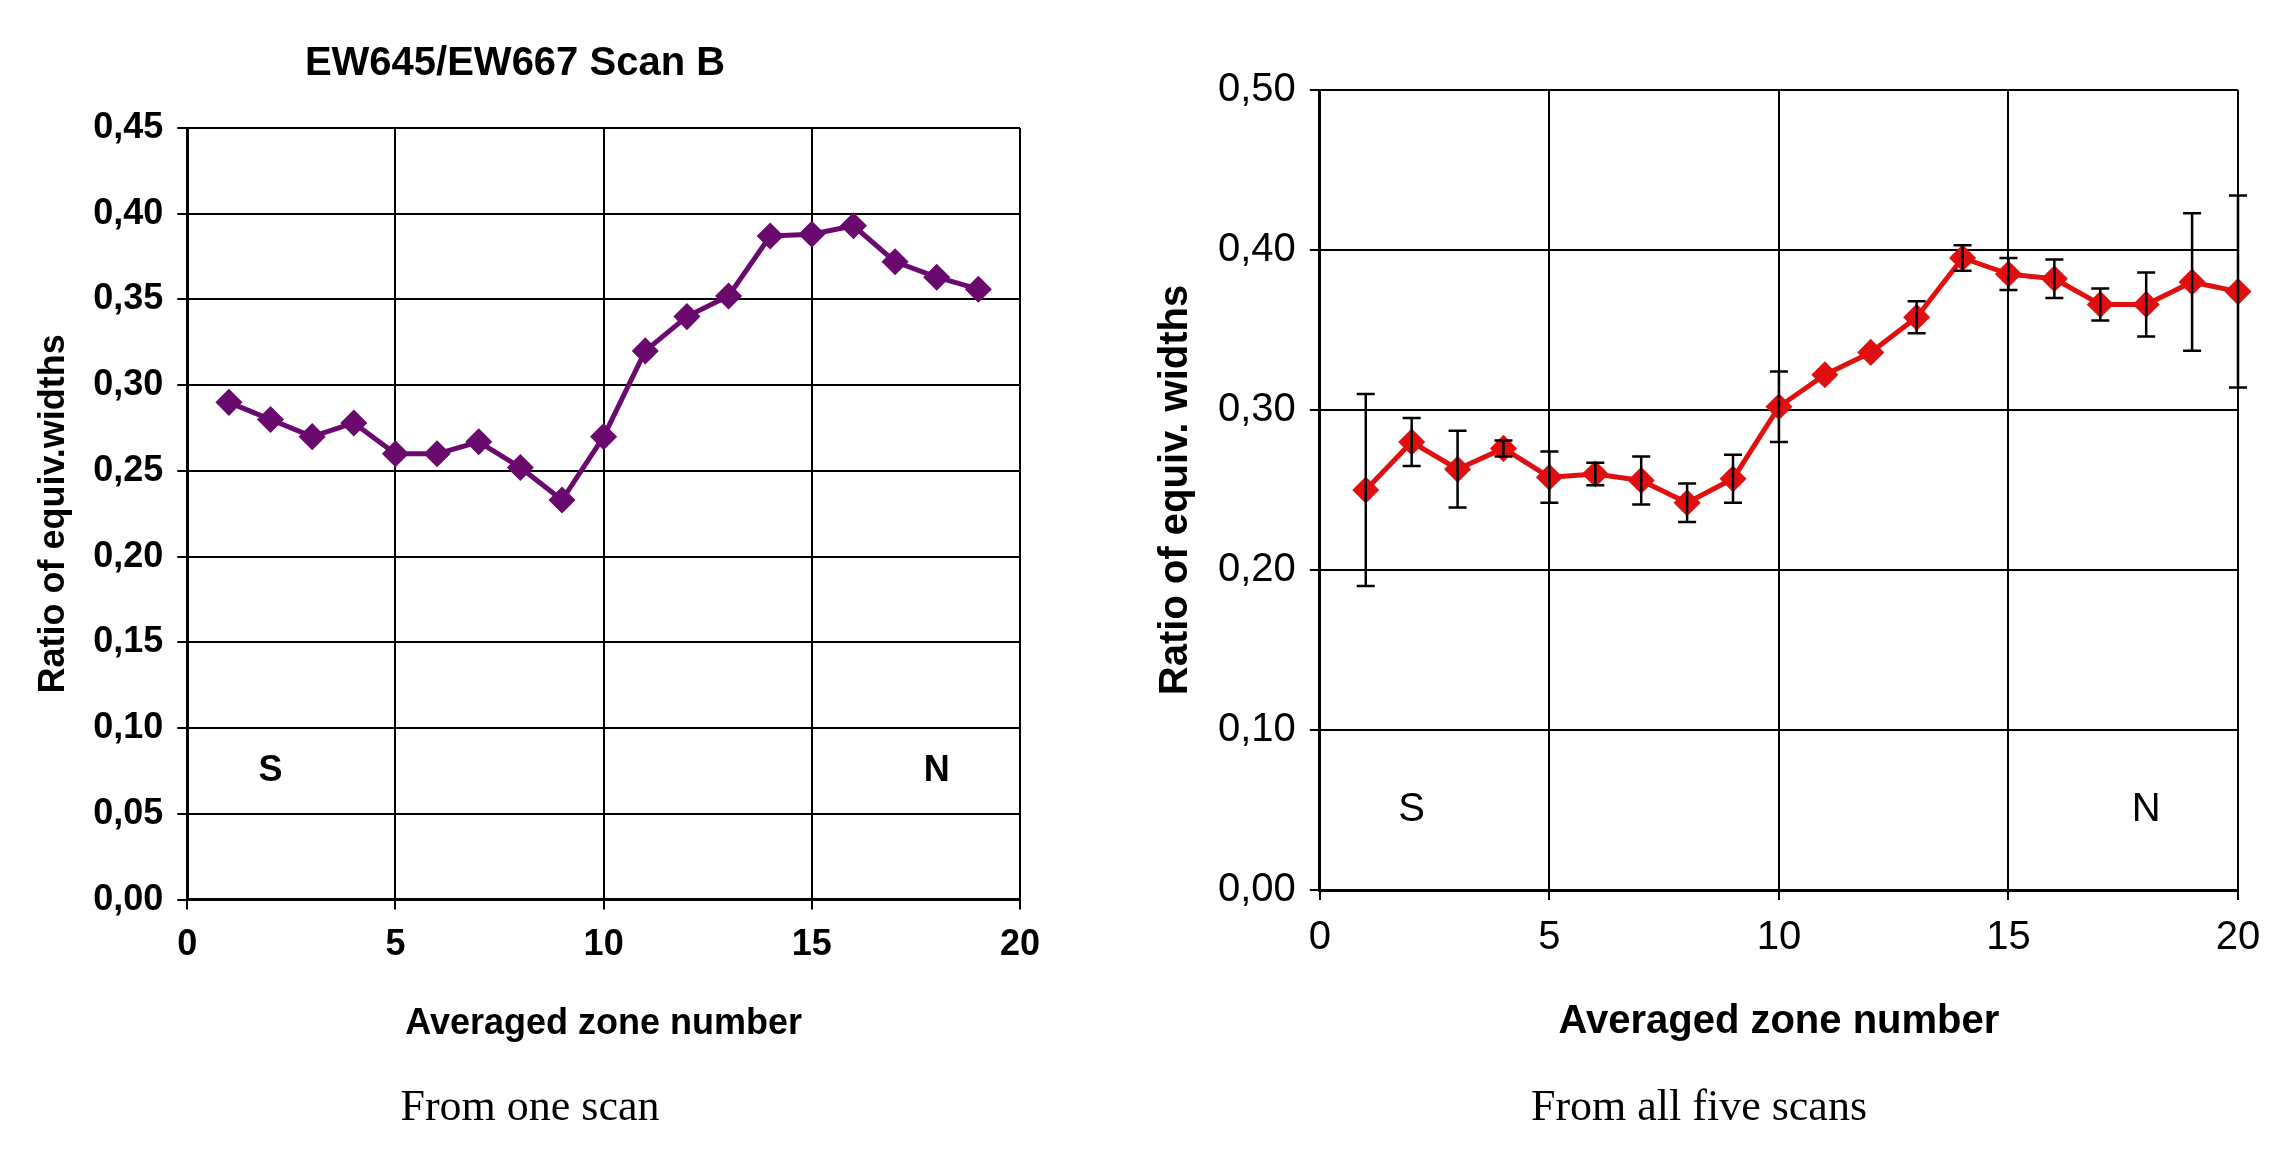  I want to click on text: From one scan, so click(530, 1105).